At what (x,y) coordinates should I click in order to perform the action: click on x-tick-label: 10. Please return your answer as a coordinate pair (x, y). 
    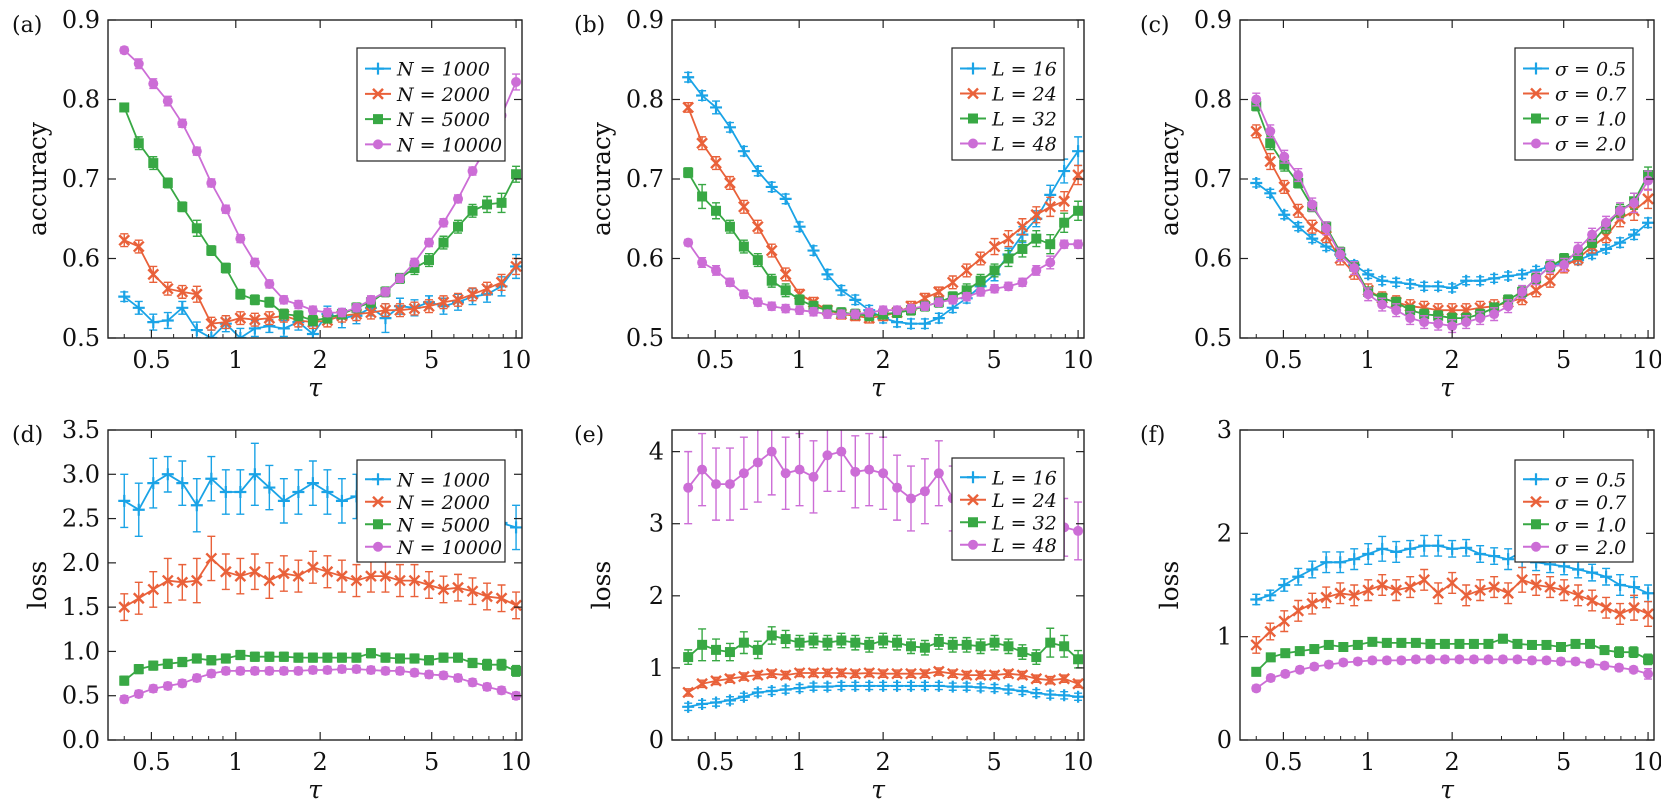
    Looking at the image, I should click on (516, 762).